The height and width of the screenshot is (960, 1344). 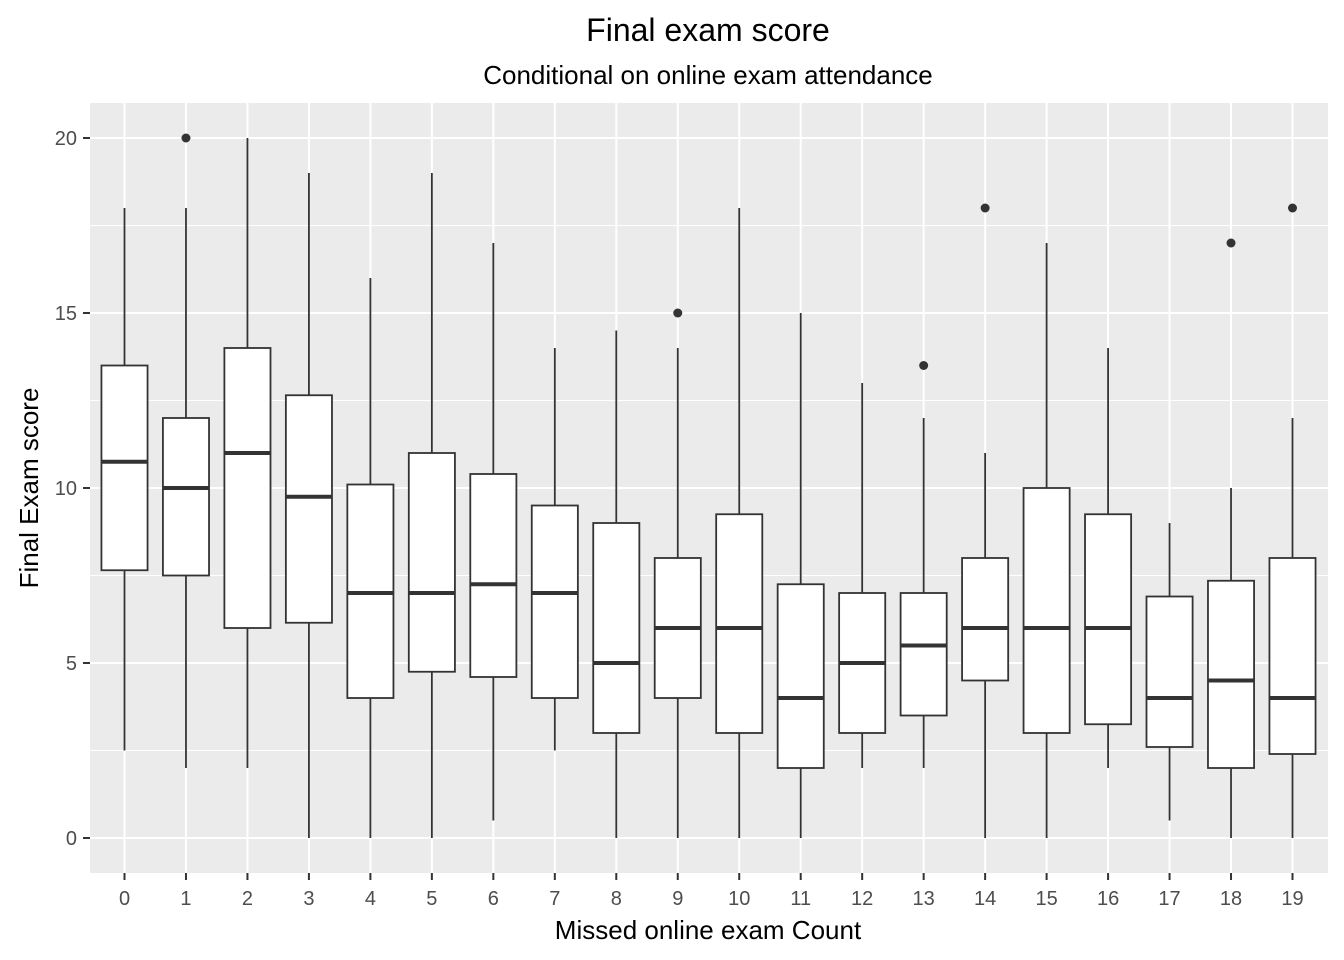 I want to click on y-axis: 0 5 10 15 20, so click(x=72, y=489).